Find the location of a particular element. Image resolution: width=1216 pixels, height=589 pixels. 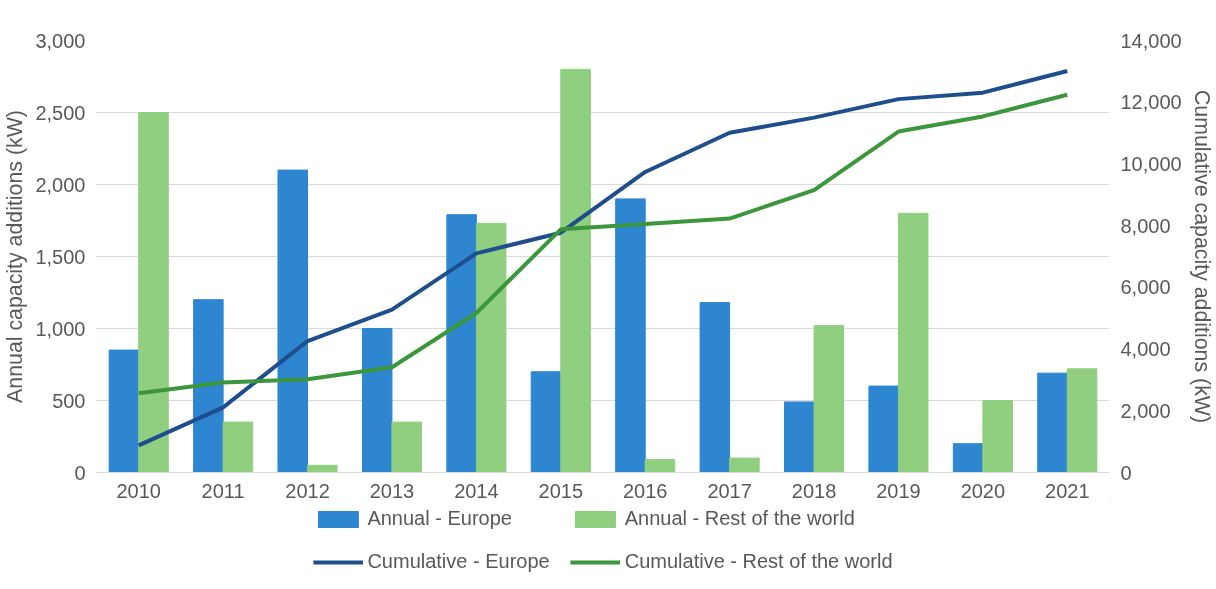

y2-tick-label: 8,000 is located at coordinates (1145, 225).